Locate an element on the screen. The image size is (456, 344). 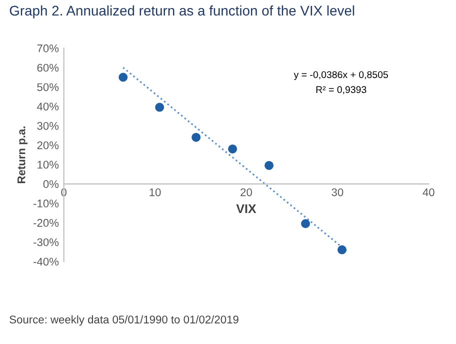
x-tick-label: 30 is located at coordinates (338, 192).